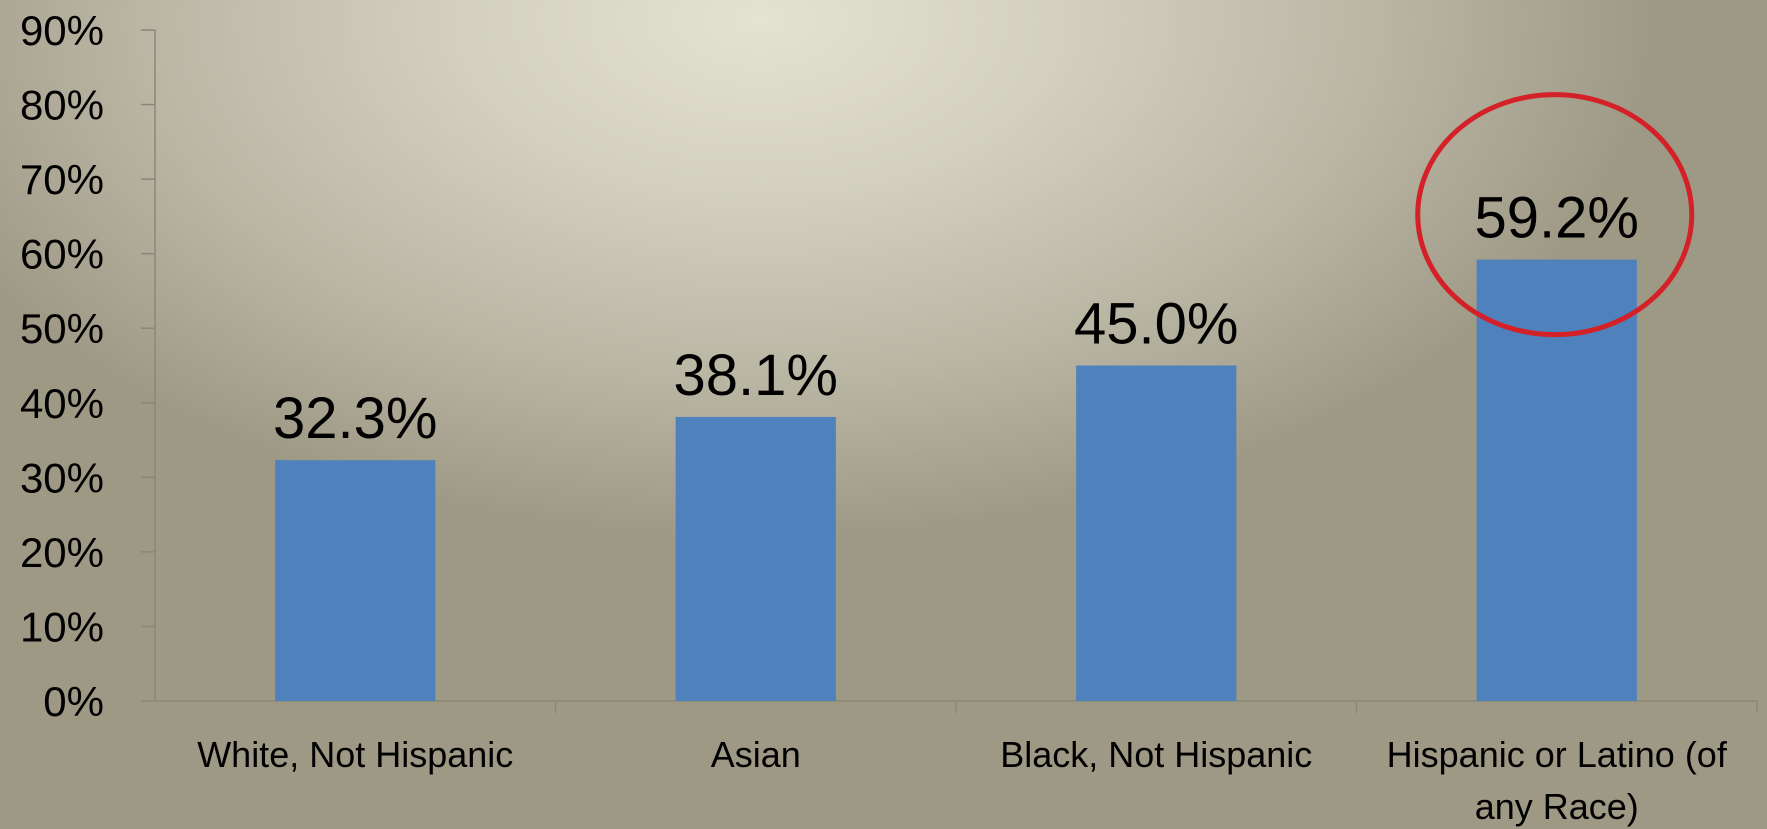  What do you see at coordinates (62, 477) in the screenshot?
I see `y-tick-label: 30%` at bounding box center [62, 477].